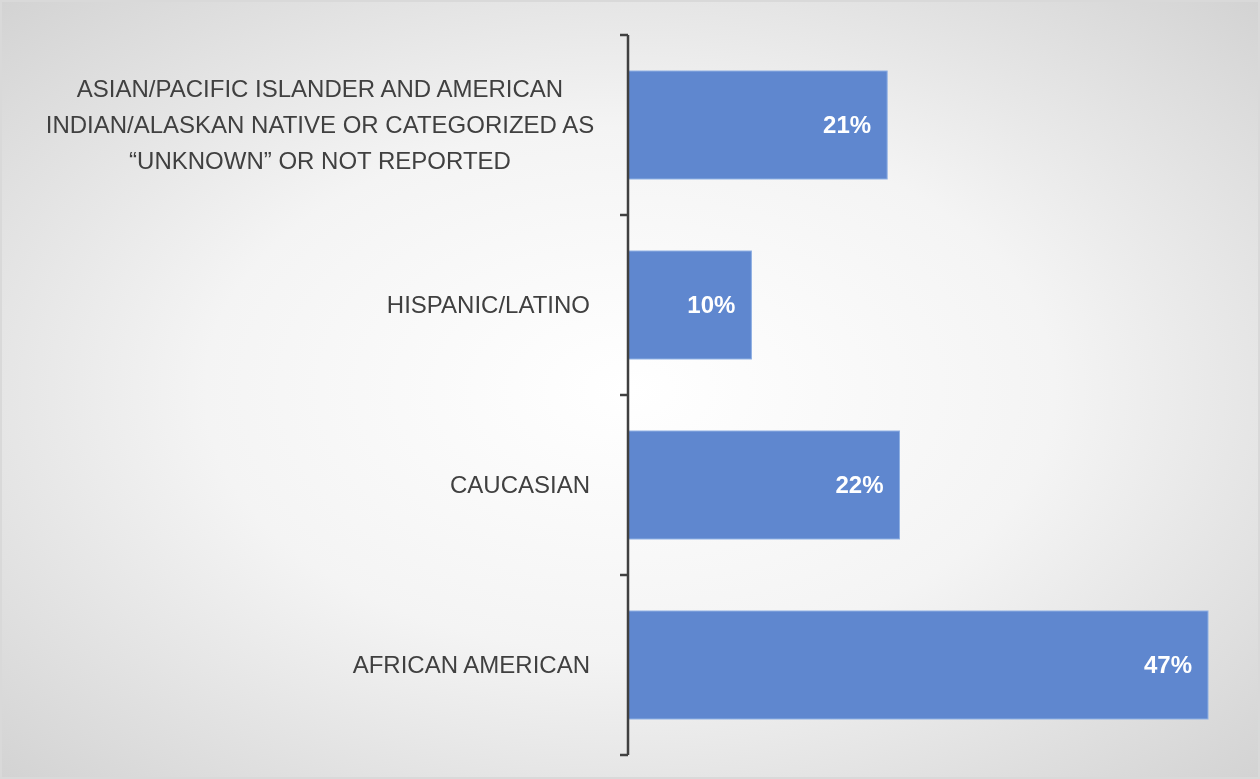 This screenshot has height=779, width=1260. I want to click on data-label: 47%, so click(1167, 665).